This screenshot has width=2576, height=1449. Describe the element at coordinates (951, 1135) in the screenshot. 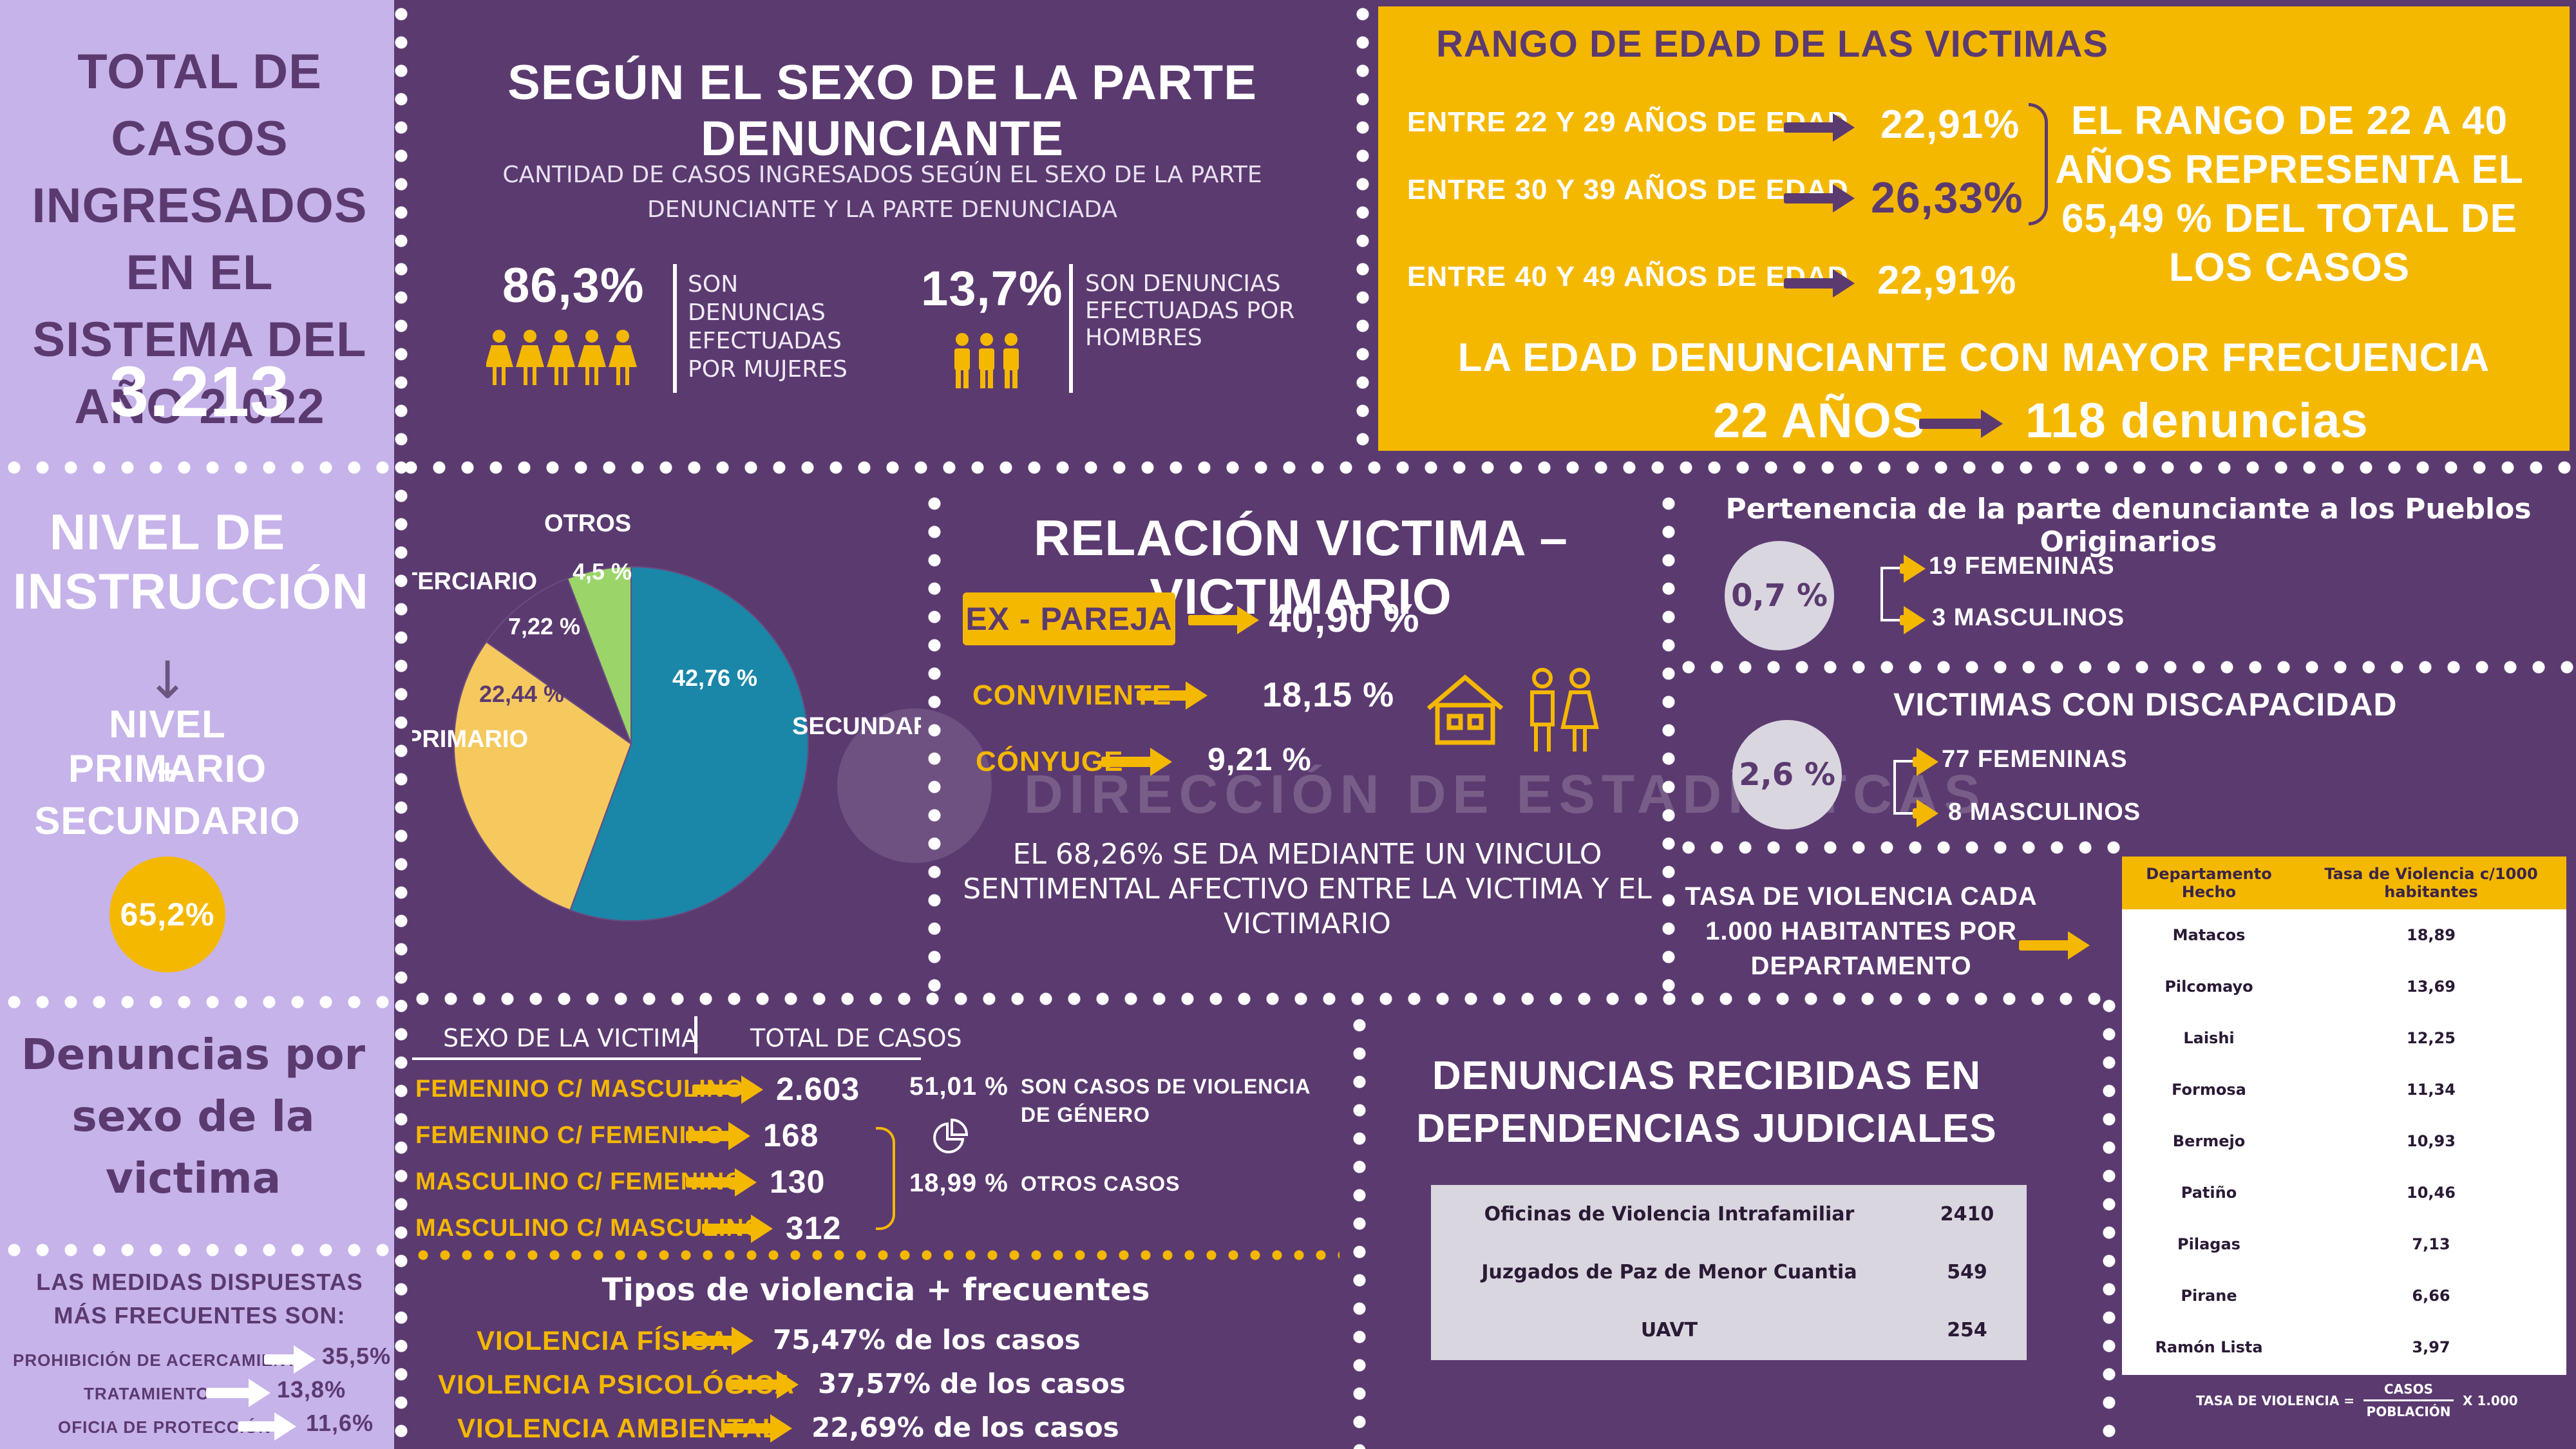

I see `pie-chart-icon` at that location.